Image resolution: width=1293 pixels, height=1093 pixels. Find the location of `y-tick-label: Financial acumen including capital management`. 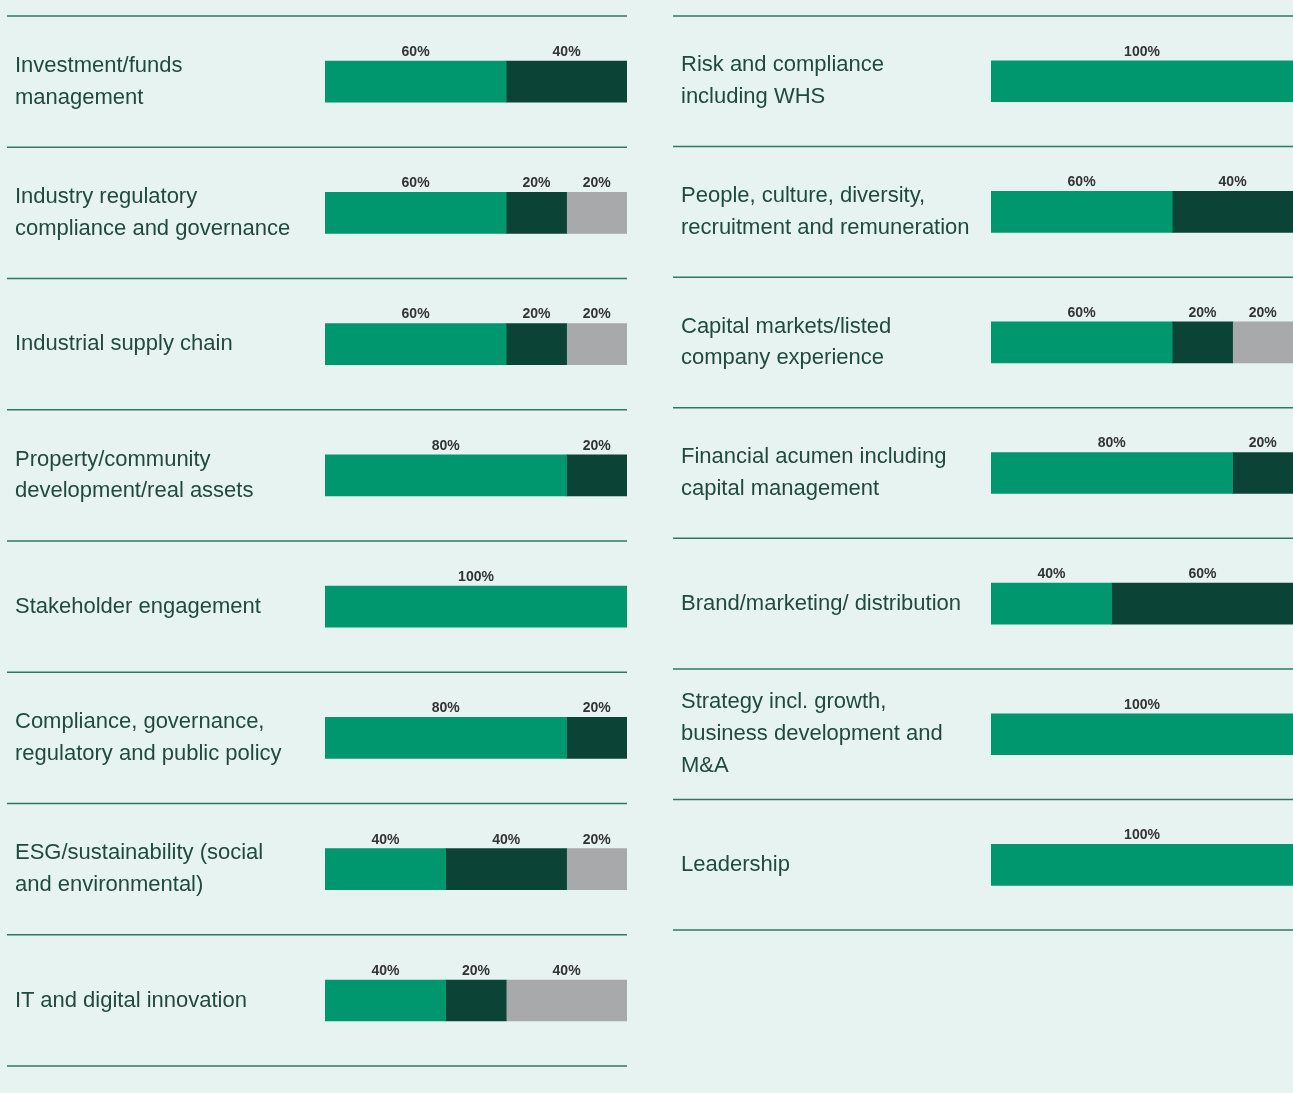

y-tick-label: Financial acumen including capital management is located at coordinates (814, 472).